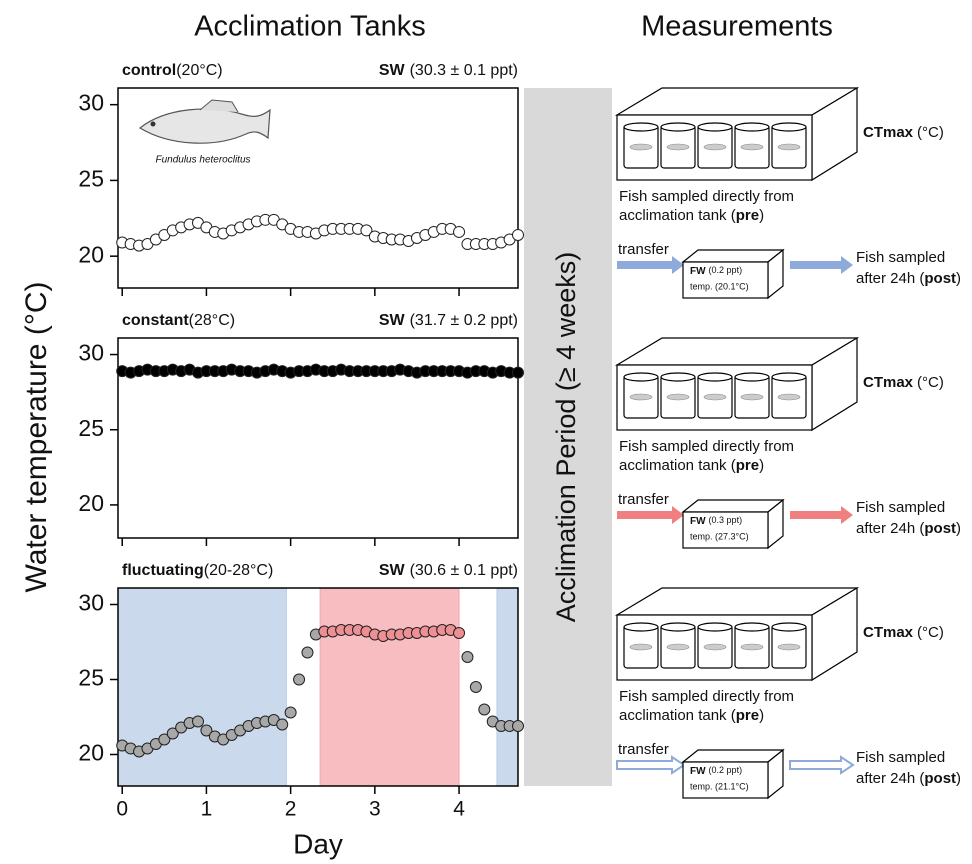 This screenshot has width=972, height=864. What do you see at coordinates (726, 520) in the screenshot?
I see `text-part: (0.3 ppt)` at bounding box center [726, 520].